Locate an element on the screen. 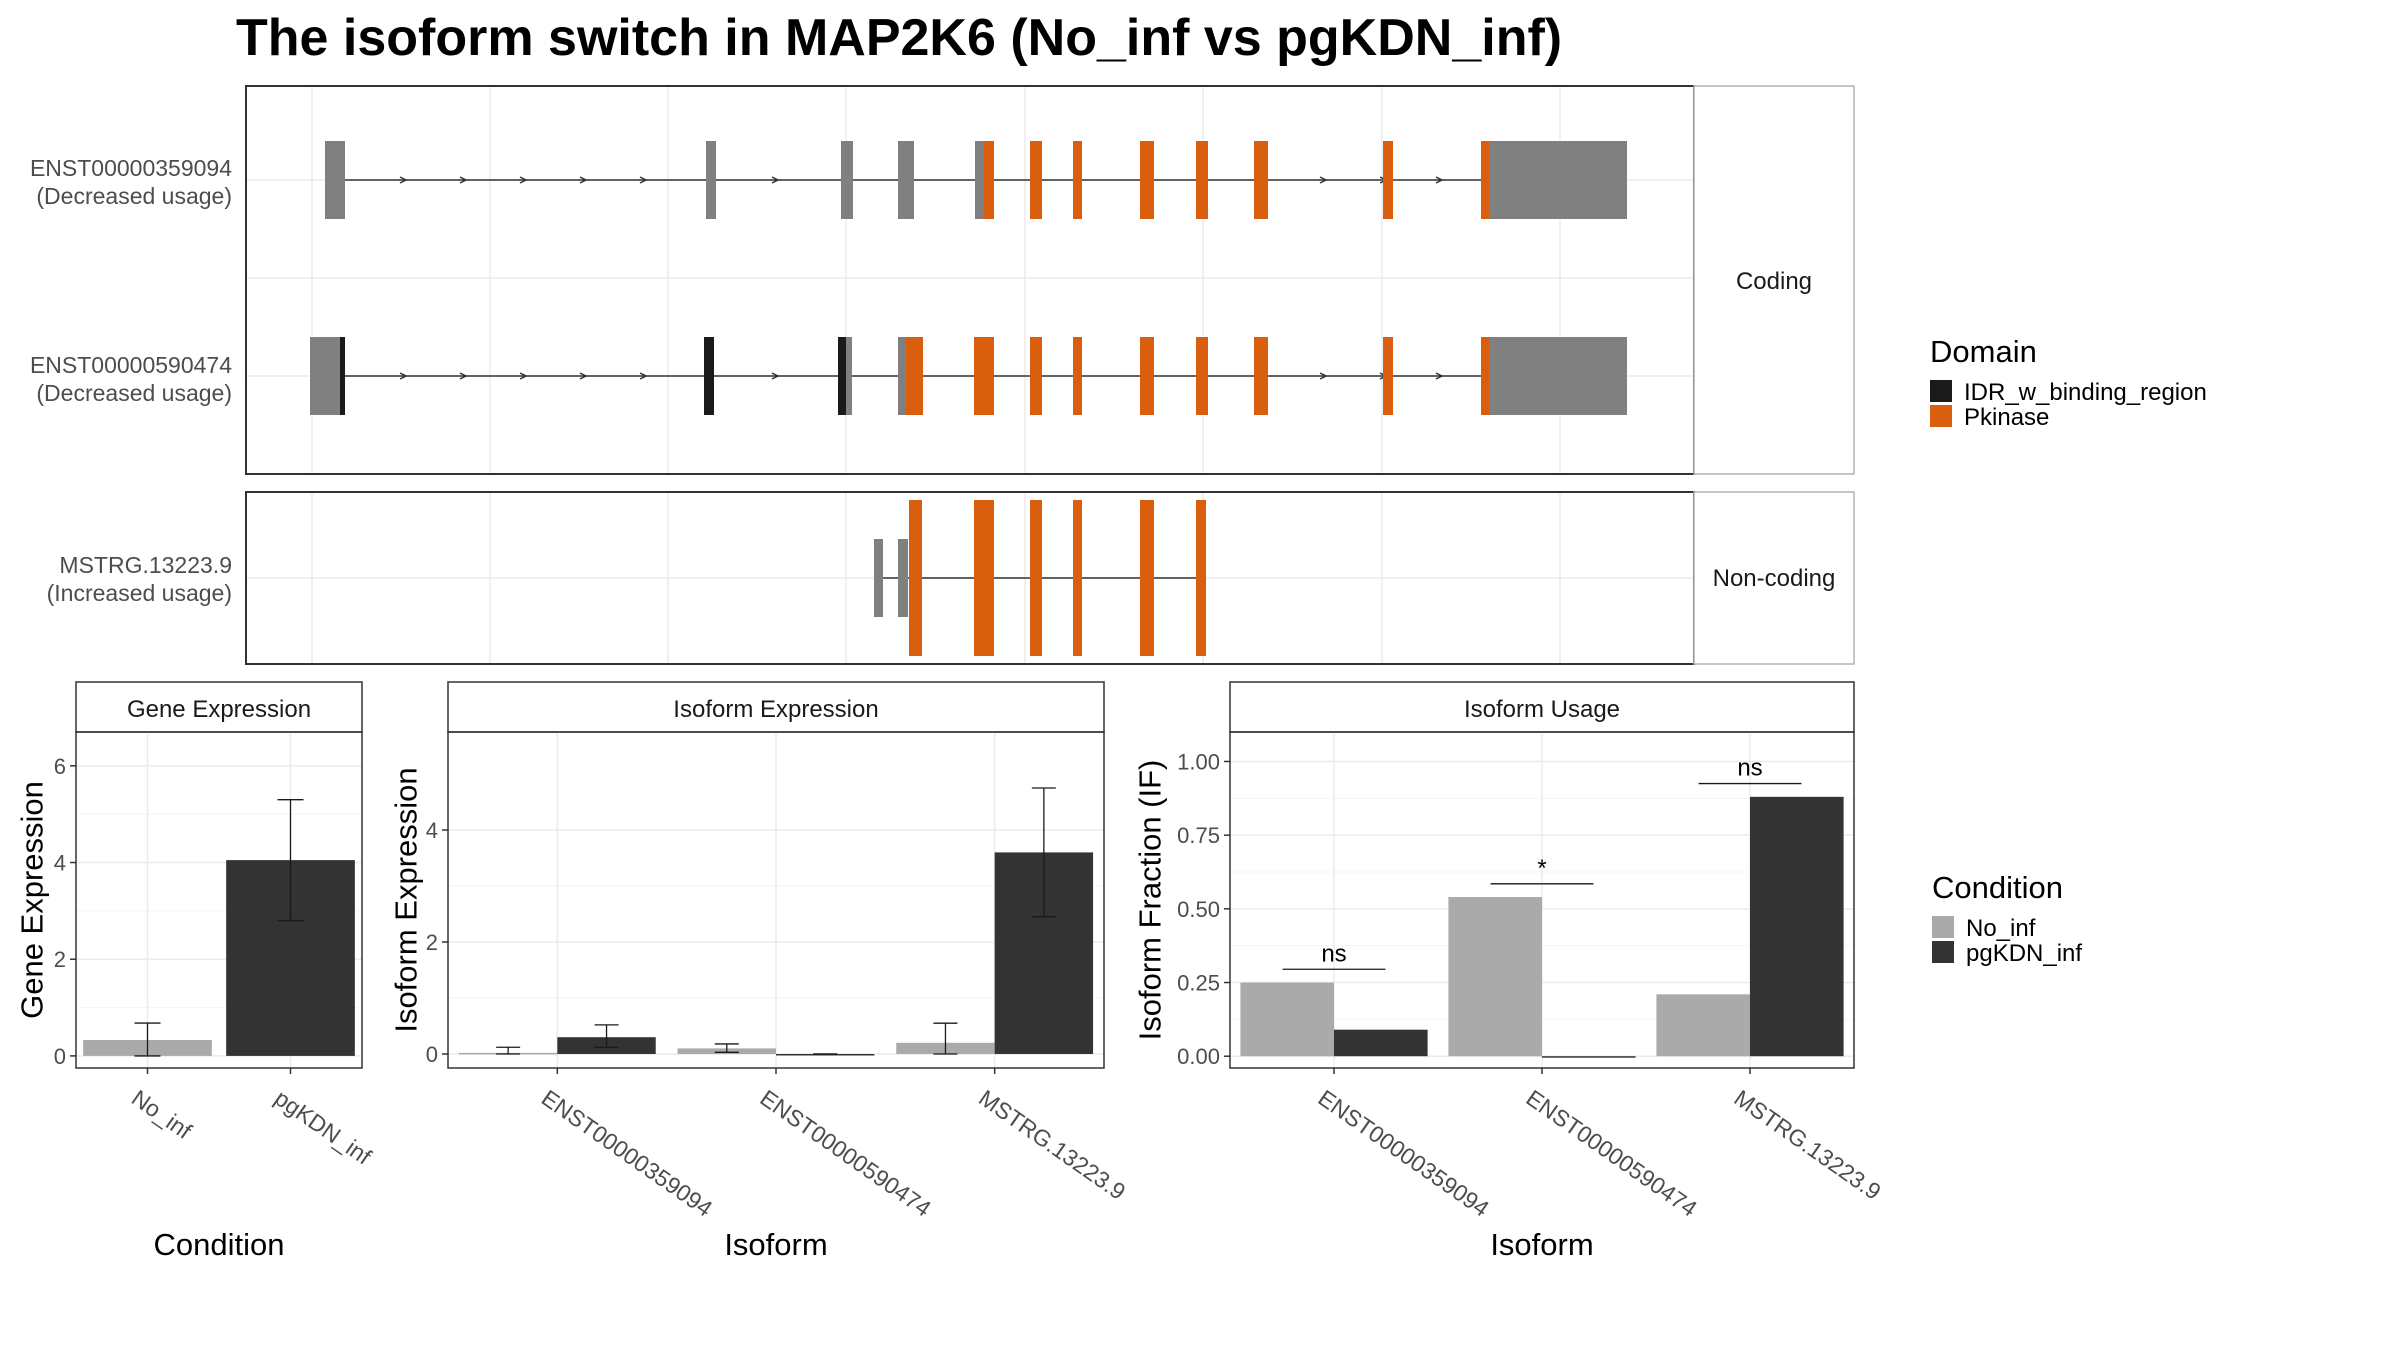  y-axis-label: Gene Expression is located at coordinates (32, 900).